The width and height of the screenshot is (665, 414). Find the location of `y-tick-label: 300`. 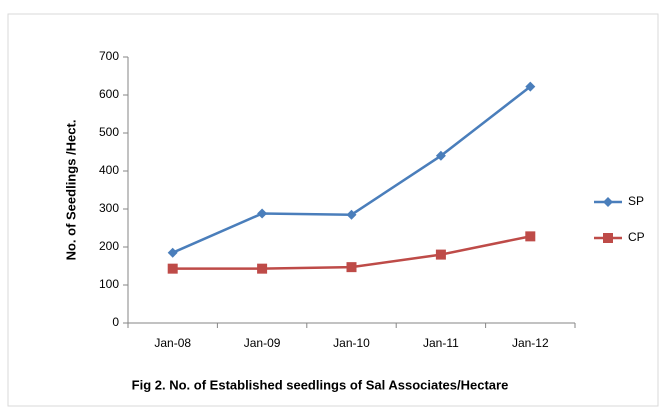

y-tick-label: 300 is located at coordinates (109, 208).